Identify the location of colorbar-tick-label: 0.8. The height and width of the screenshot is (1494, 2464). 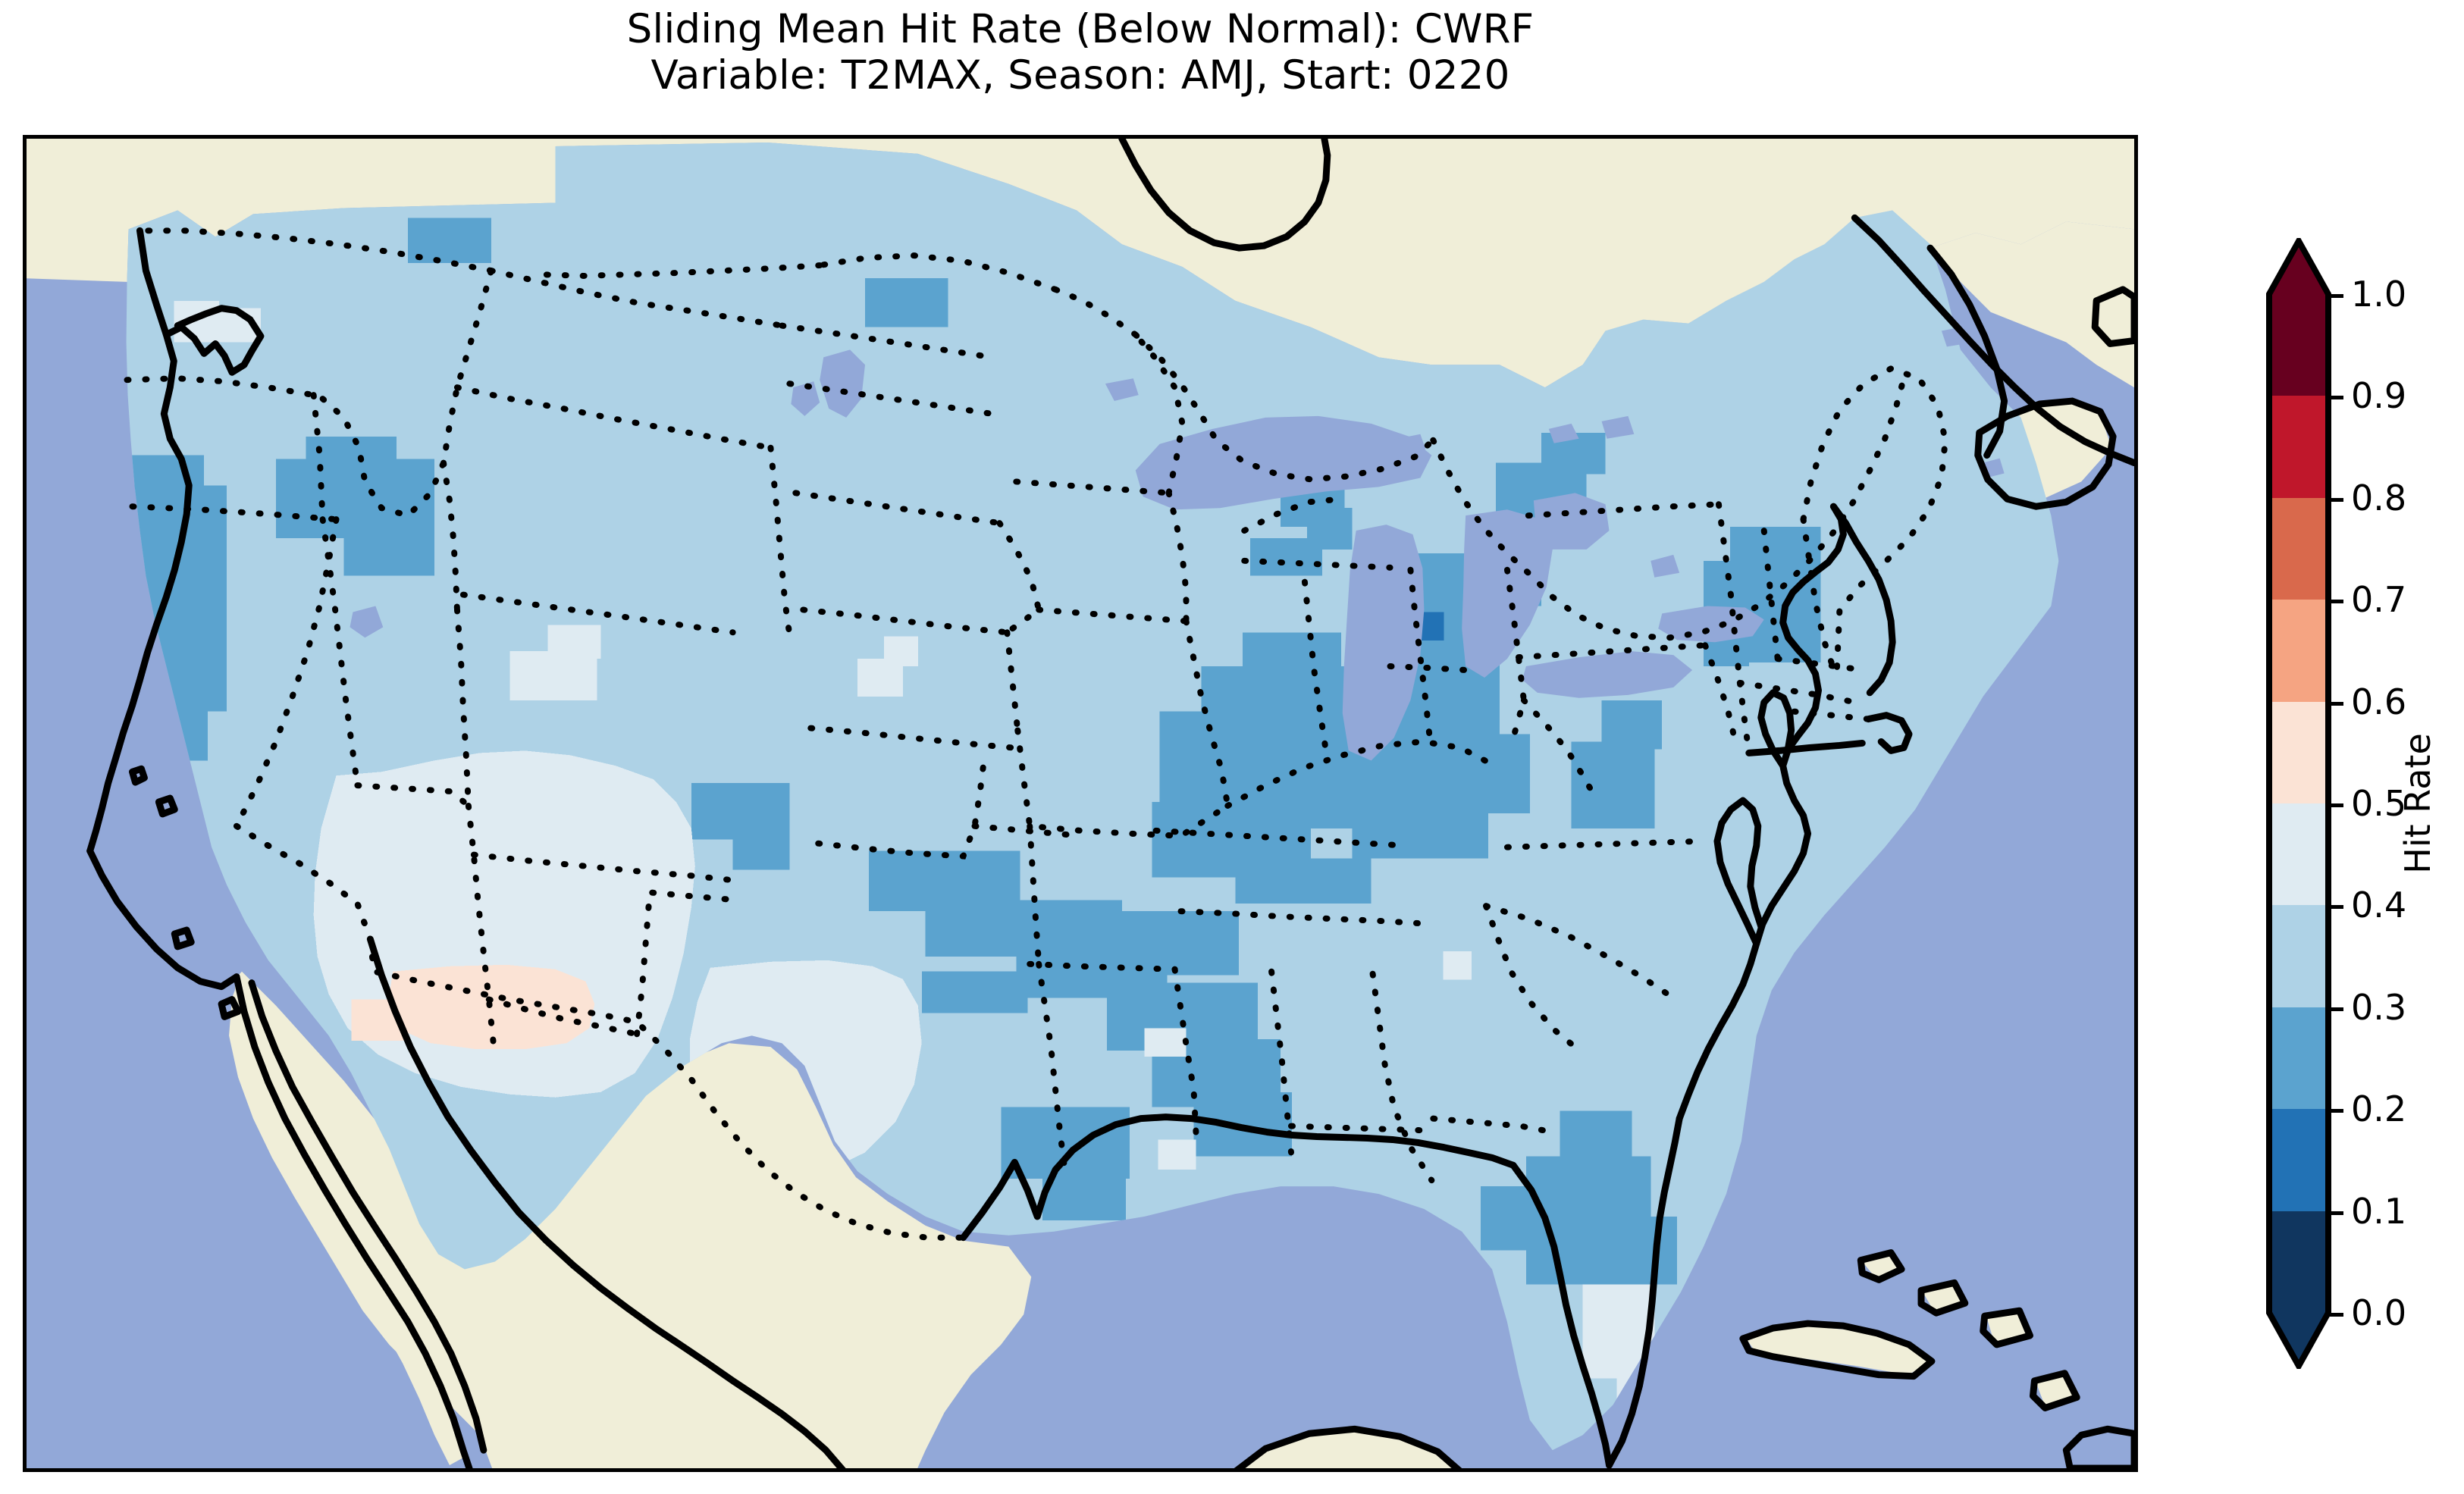
(2379, 497).